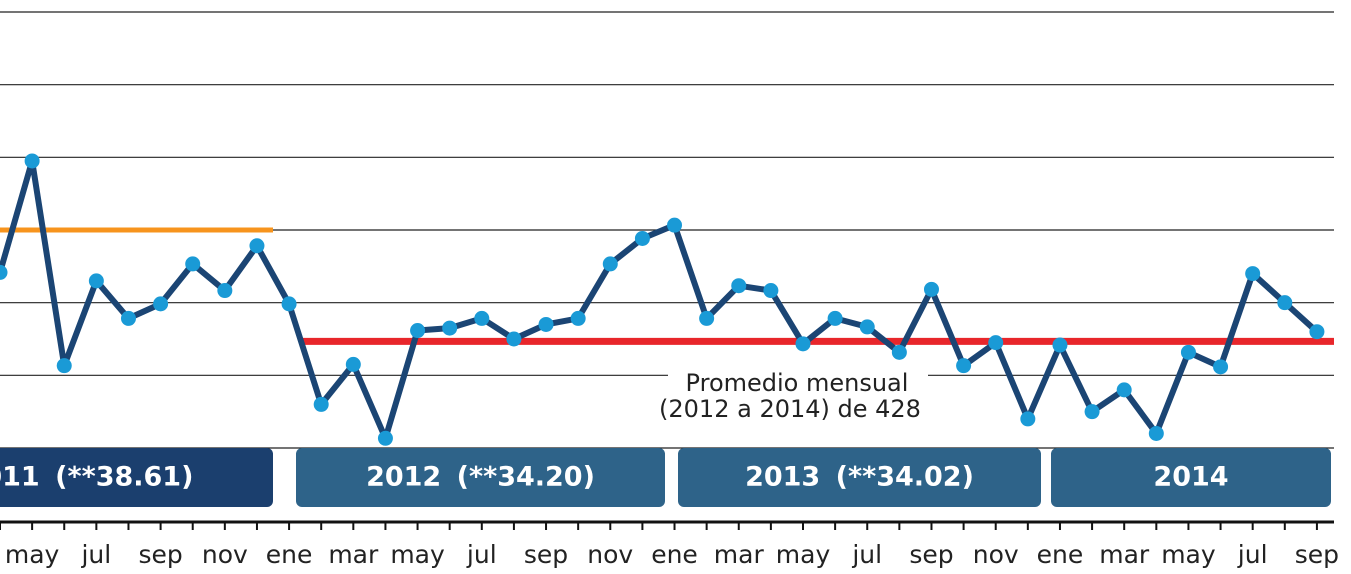 The image size is (1351, 574). I want to click on annotation: Promedio mensual, so click(797, 383).